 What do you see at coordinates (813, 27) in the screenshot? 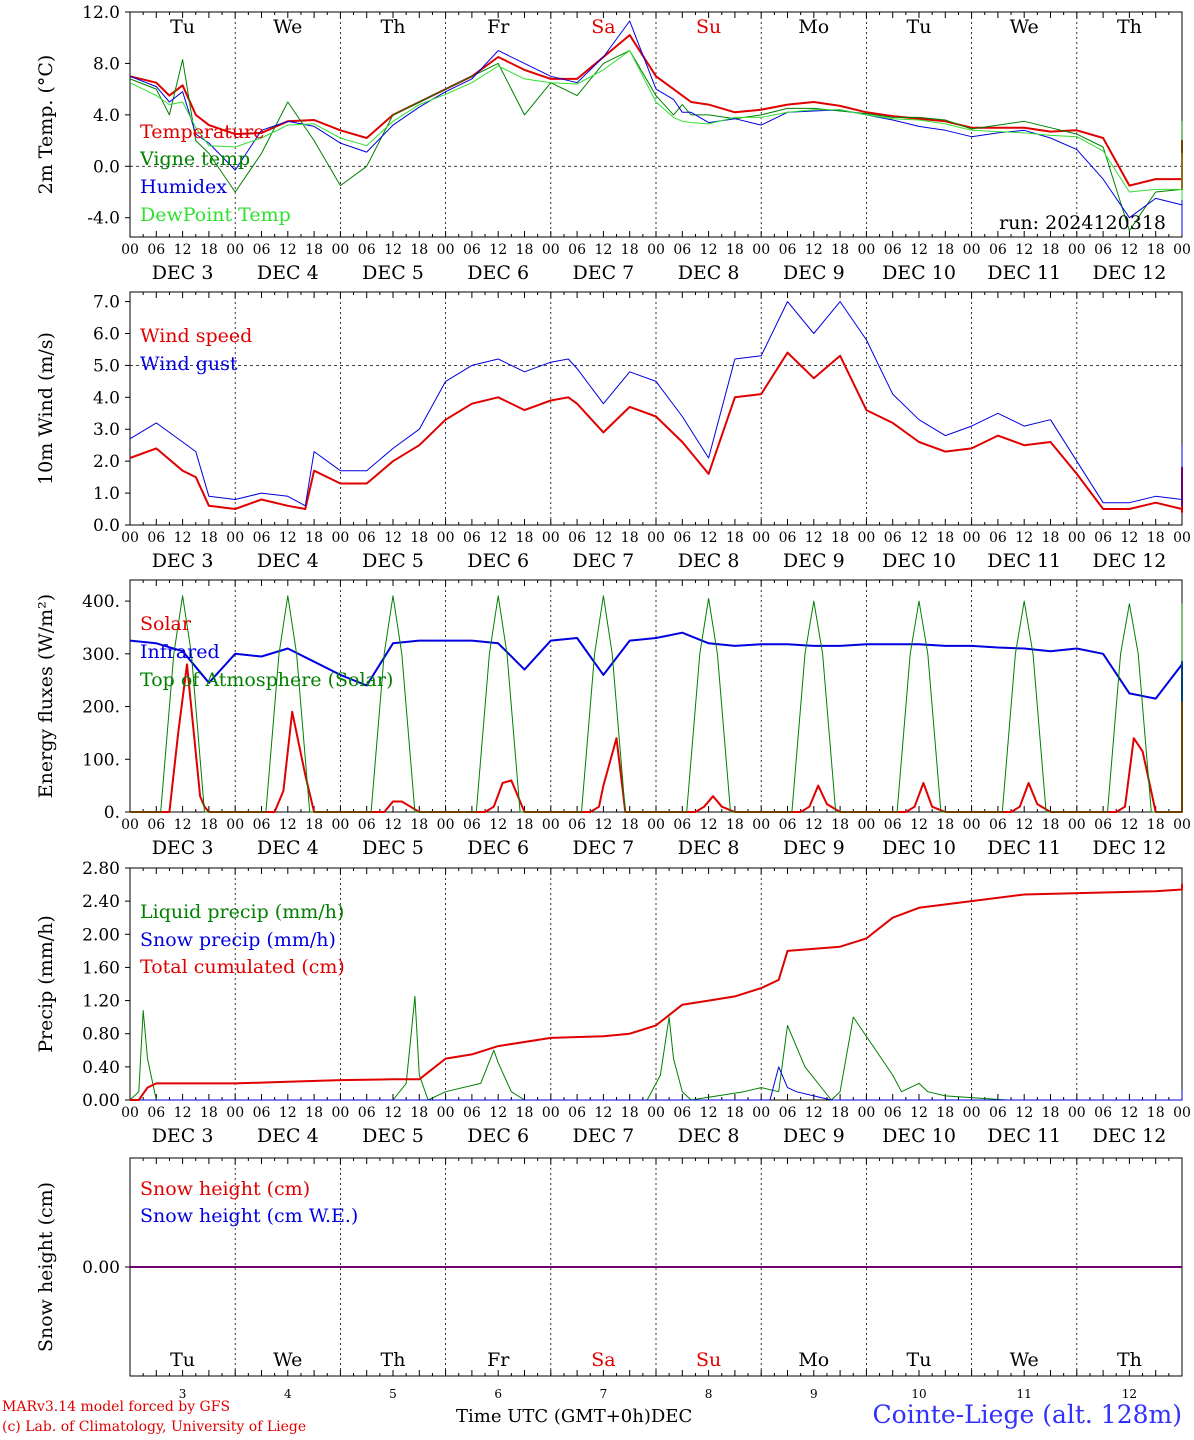
I see `weekday-label: Mo` at bounding box center [813, 27].